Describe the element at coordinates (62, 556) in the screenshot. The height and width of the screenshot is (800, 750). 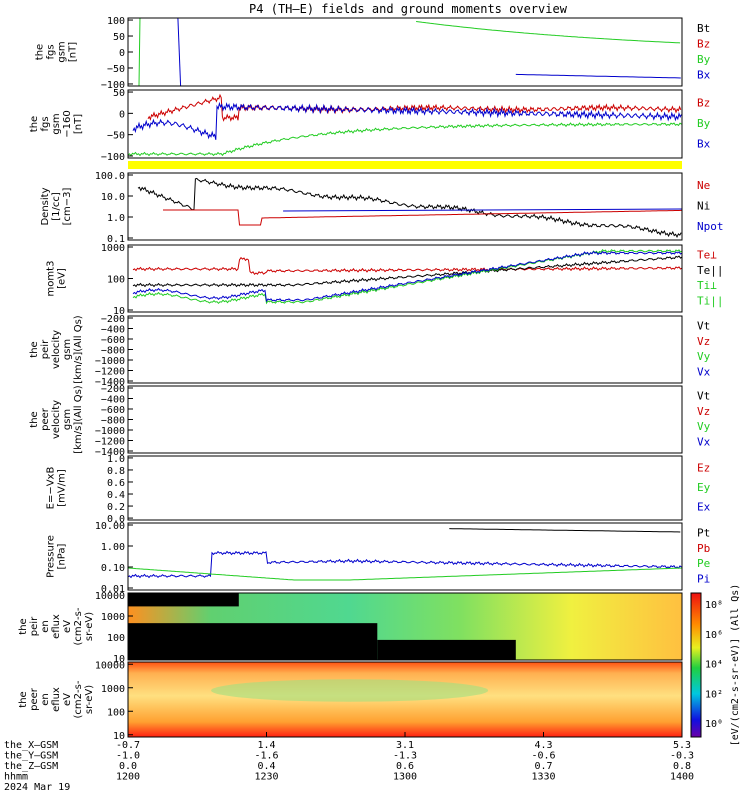
I see `ylabel-line: [nPa]` at that location.